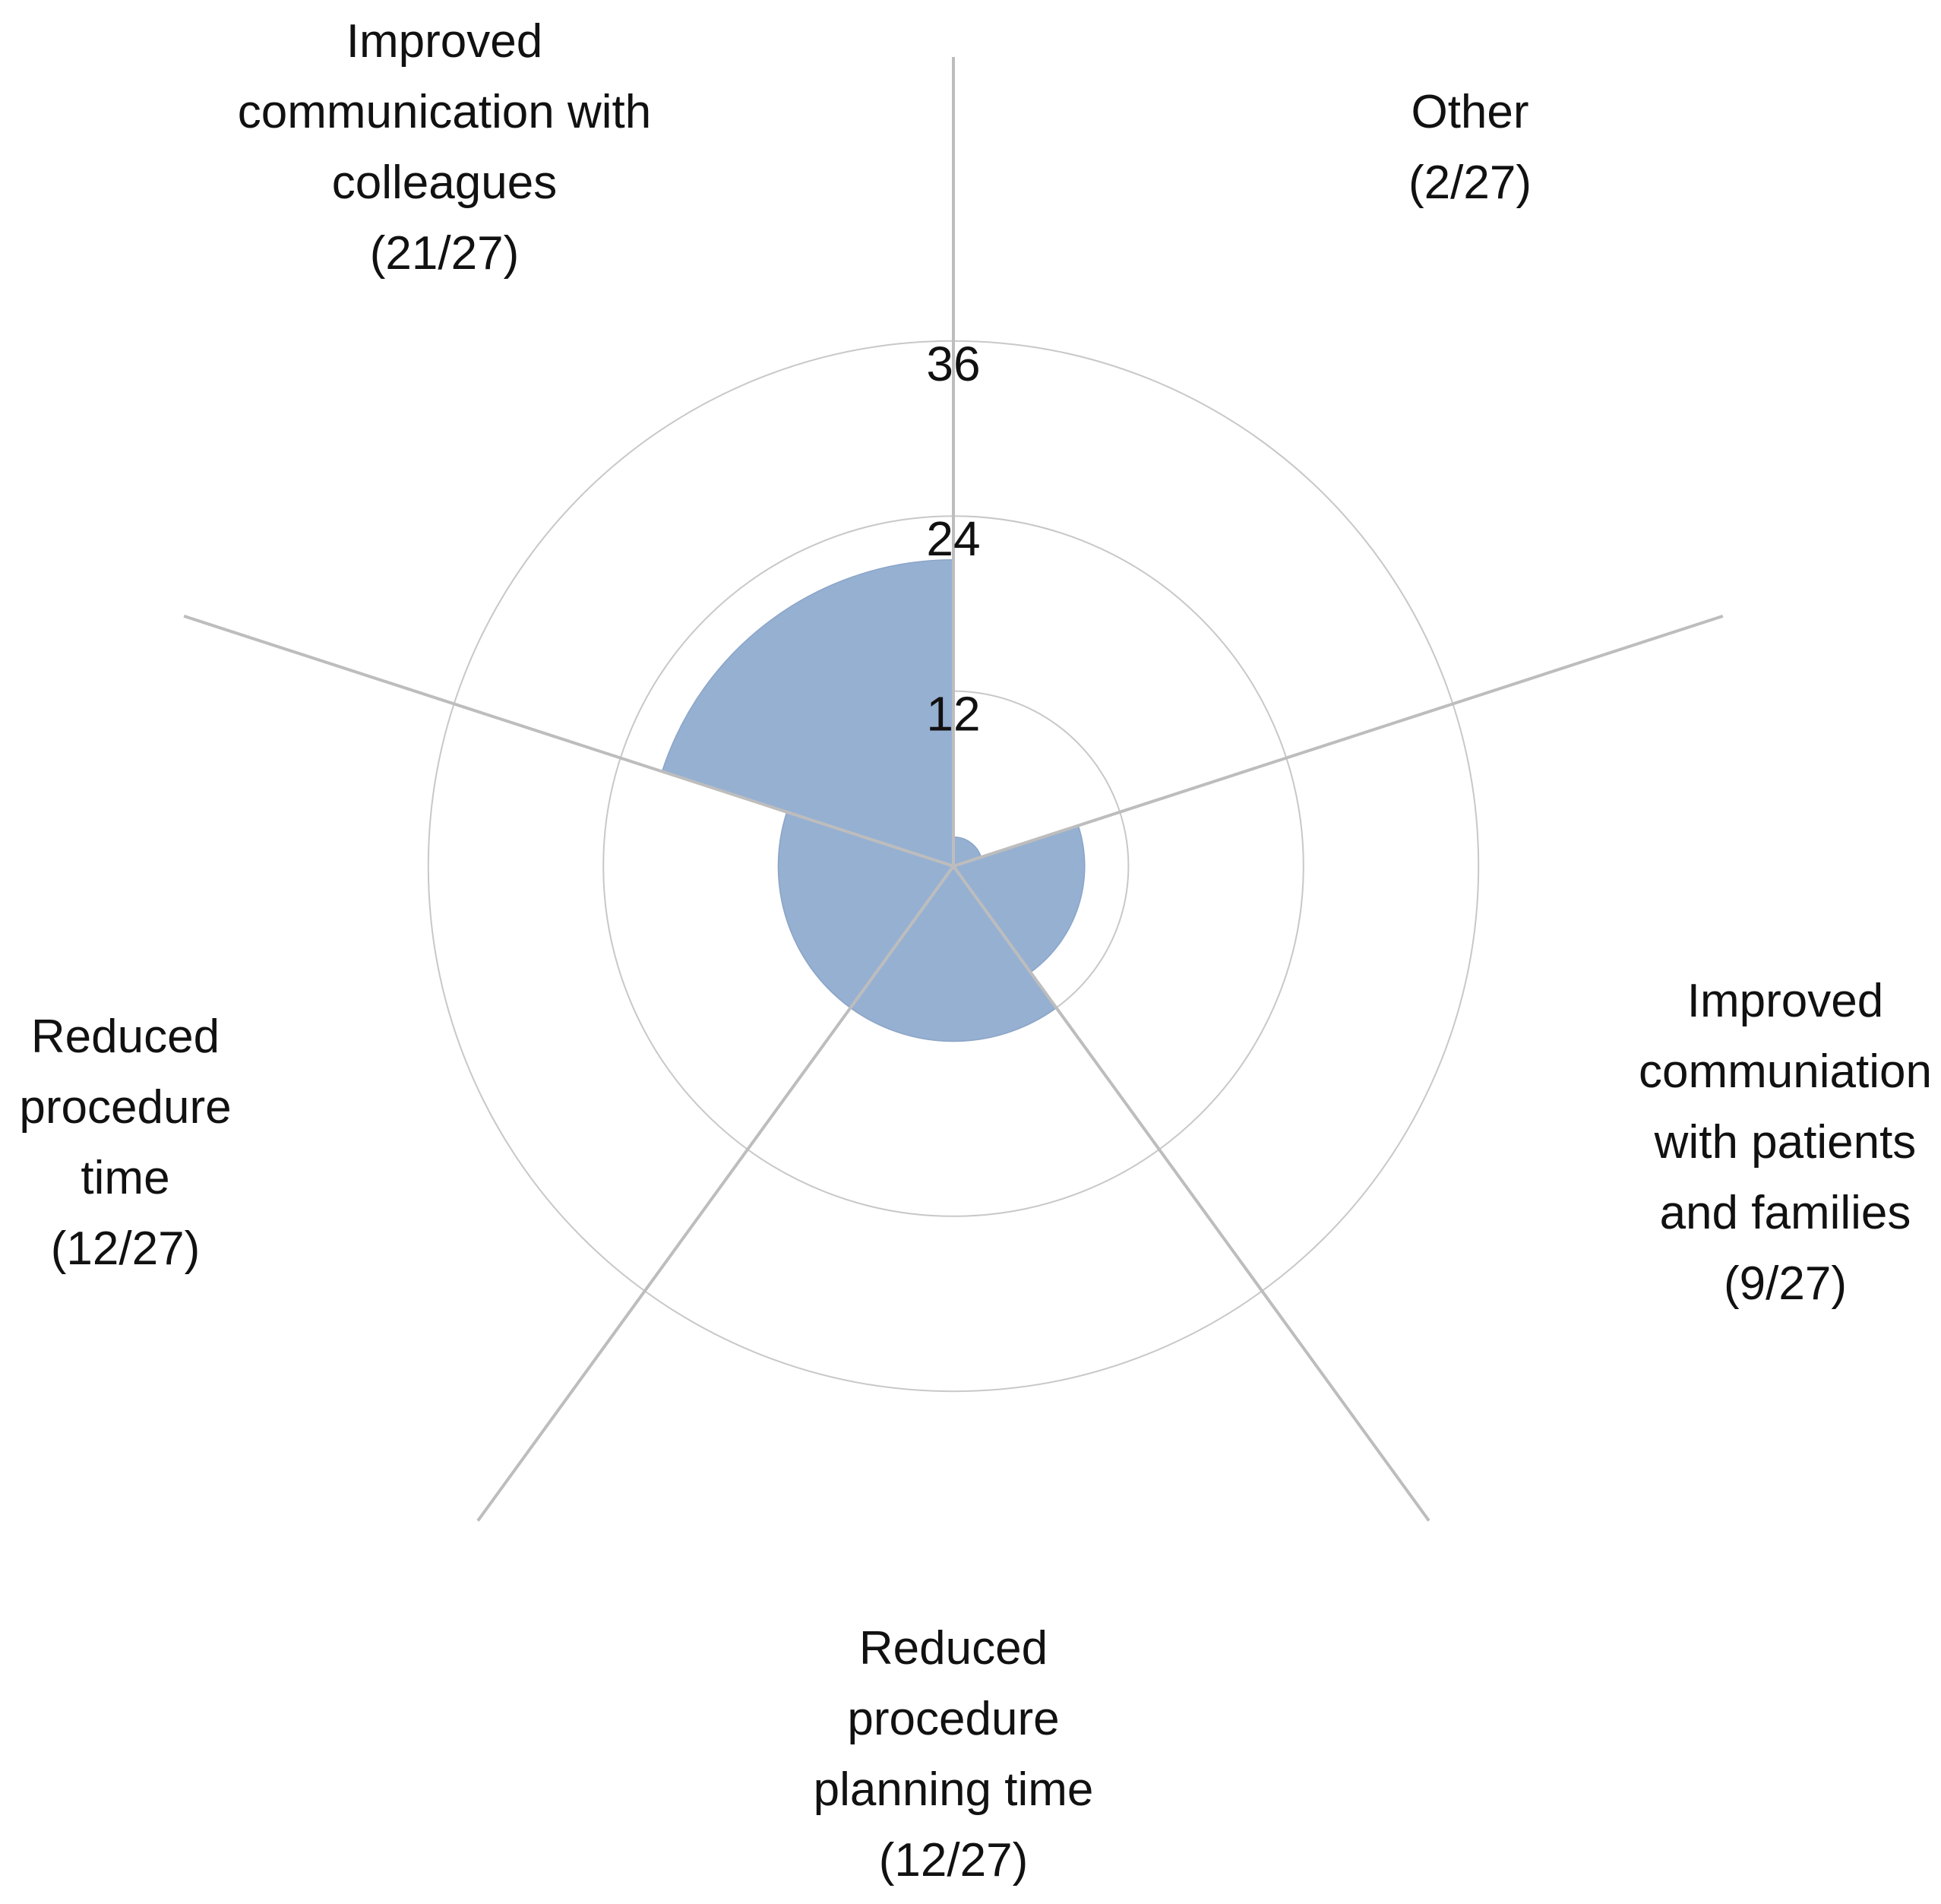  What do you see at coordinates (954, 1754) in the screenshot?
I see `category-label-2: Reduced procedure planning time (12/27)` at bounding box center [954, 1754].